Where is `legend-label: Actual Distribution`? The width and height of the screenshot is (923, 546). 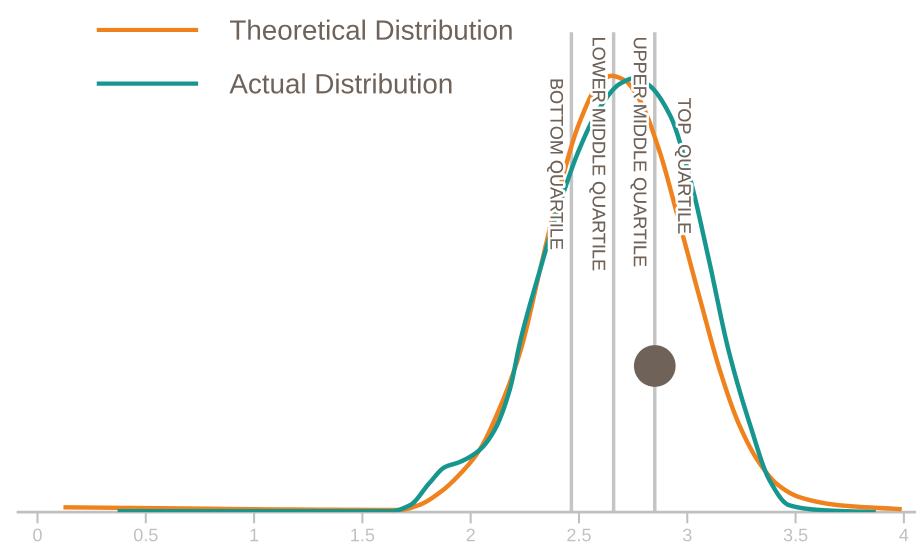 legend-label: Actual Distribution is located at coordinates (340, 83).